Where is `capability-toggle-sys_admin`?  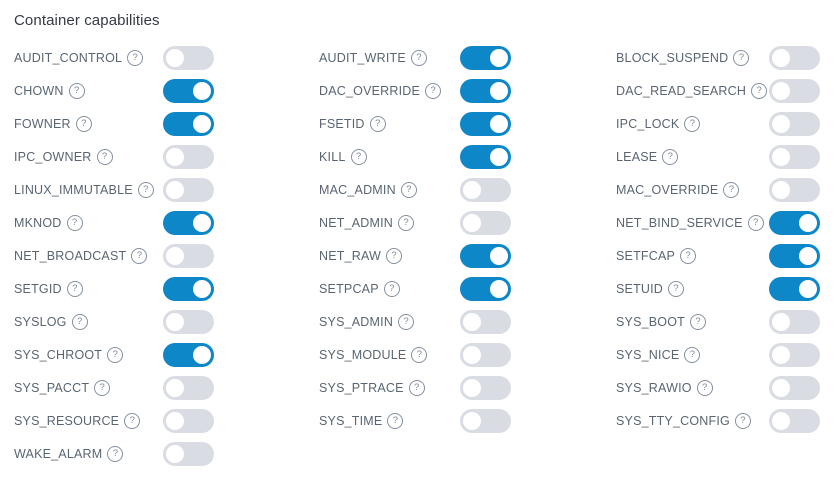 capability-toggle-sys_admin is located at coordinates (485, 322).